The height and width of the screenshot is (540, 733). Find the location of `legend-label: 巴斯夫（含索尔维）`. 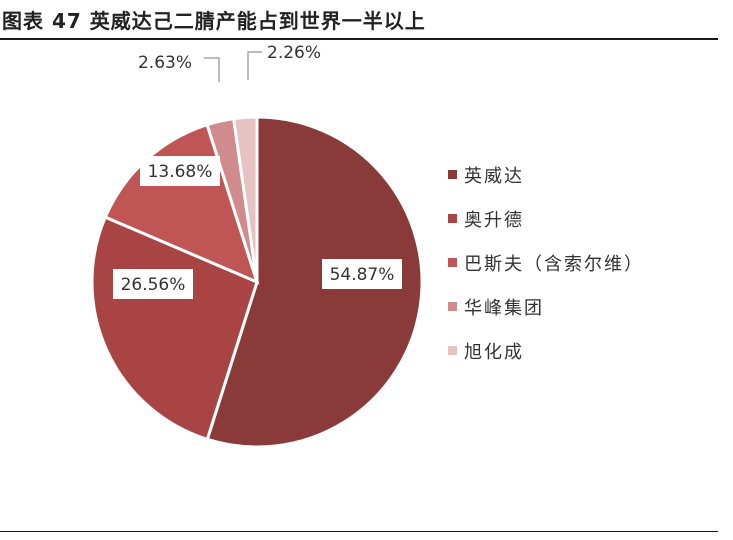

legend-label: 巴斯夫（含索尔维） is located at coordinates (554, 264).